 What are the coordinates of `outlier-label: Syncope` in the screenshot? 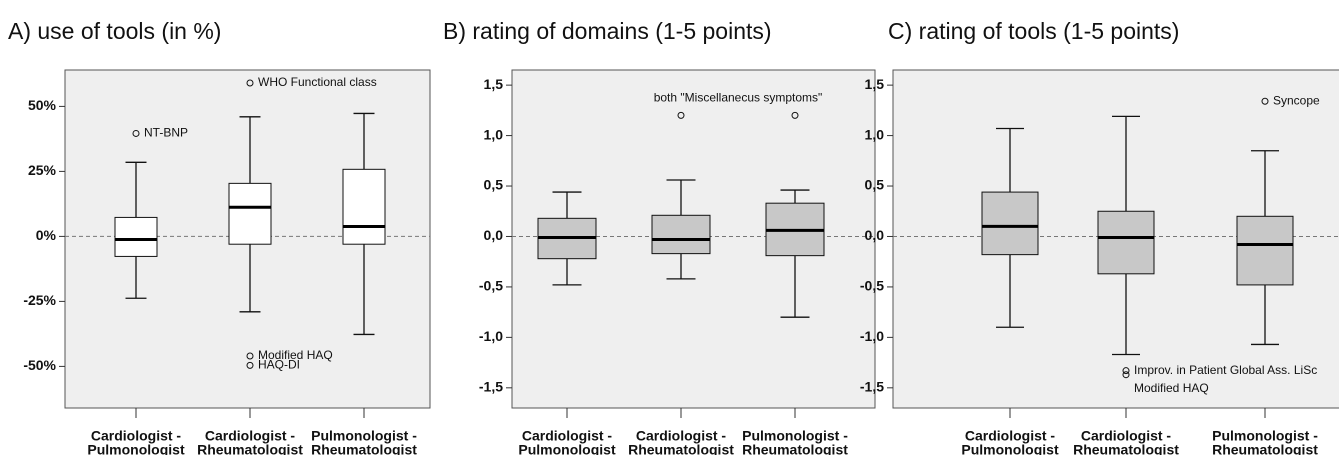 It's located at (1296, 100).